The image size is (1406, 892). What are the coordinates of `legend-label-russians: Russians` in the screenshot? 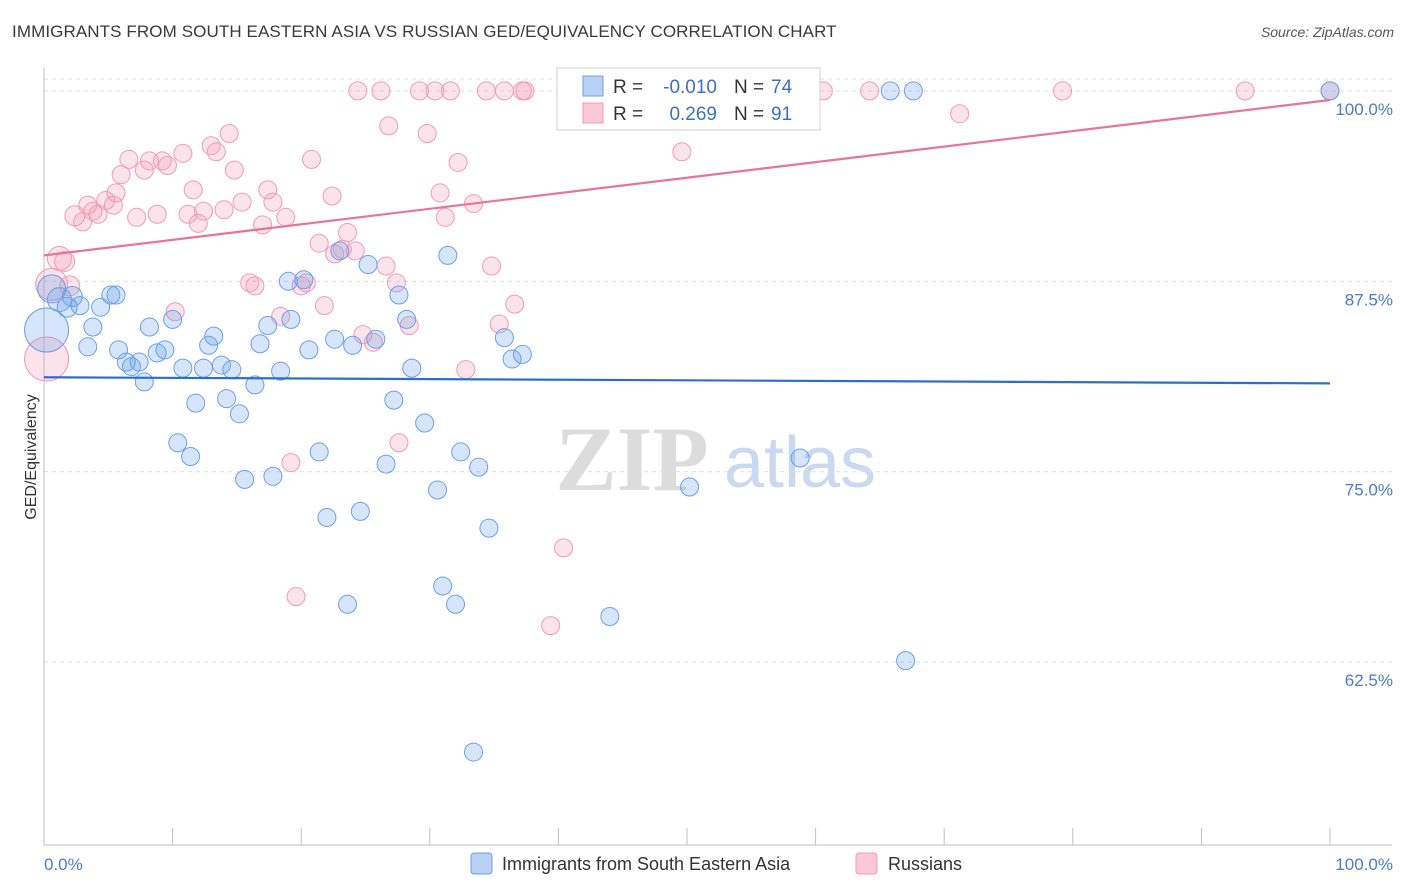 It's located at (925, 864).